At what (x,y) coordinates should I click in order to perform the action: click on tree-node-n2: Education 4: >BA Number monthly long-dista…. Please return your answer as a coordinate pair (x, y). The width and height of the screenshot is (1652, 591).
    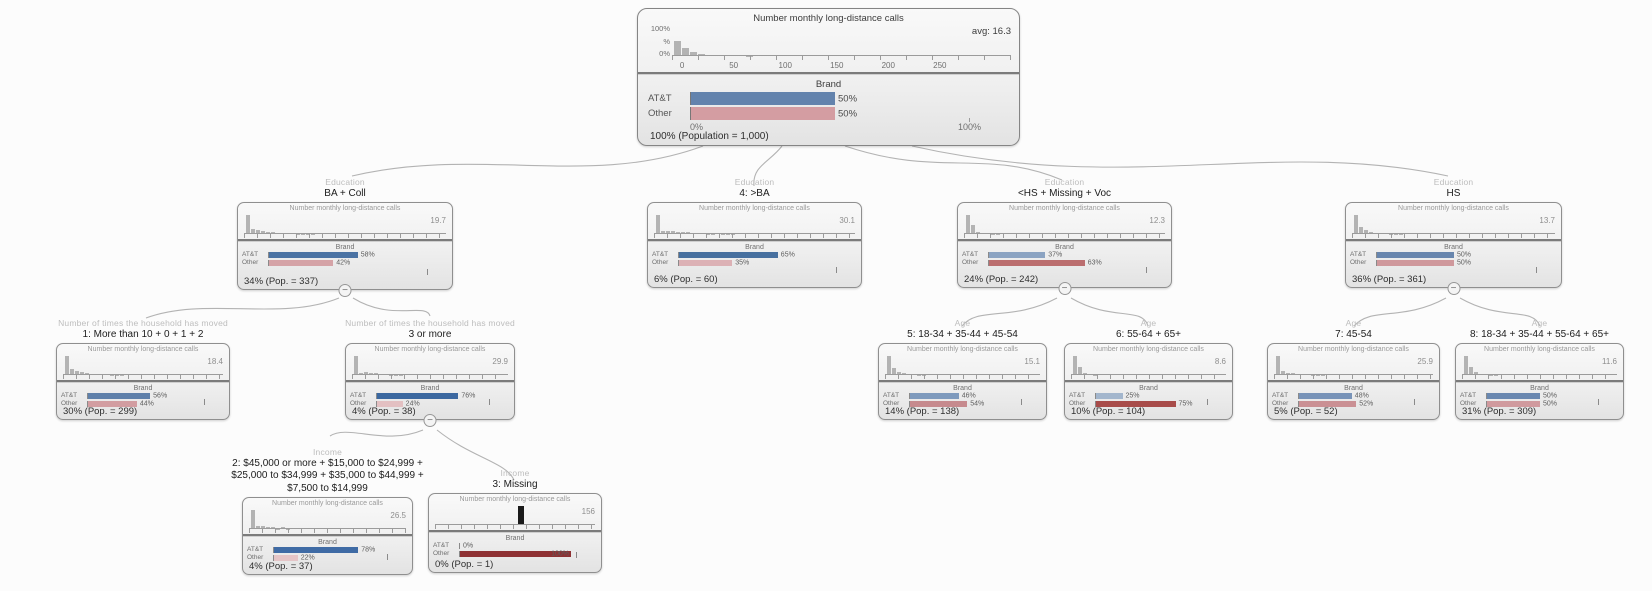
    Looking at the image, I should click on (754, 232).